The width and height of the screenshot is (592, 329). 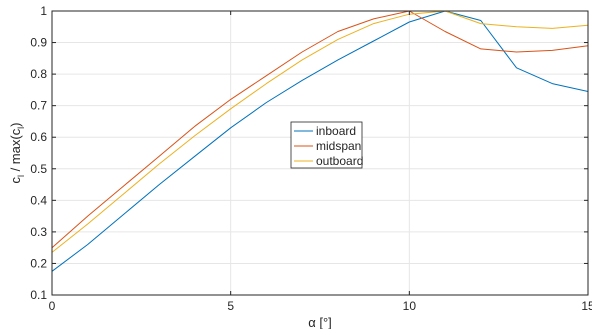 I want to click on y-tick-label: 0.7, so click(x=38, y=106).